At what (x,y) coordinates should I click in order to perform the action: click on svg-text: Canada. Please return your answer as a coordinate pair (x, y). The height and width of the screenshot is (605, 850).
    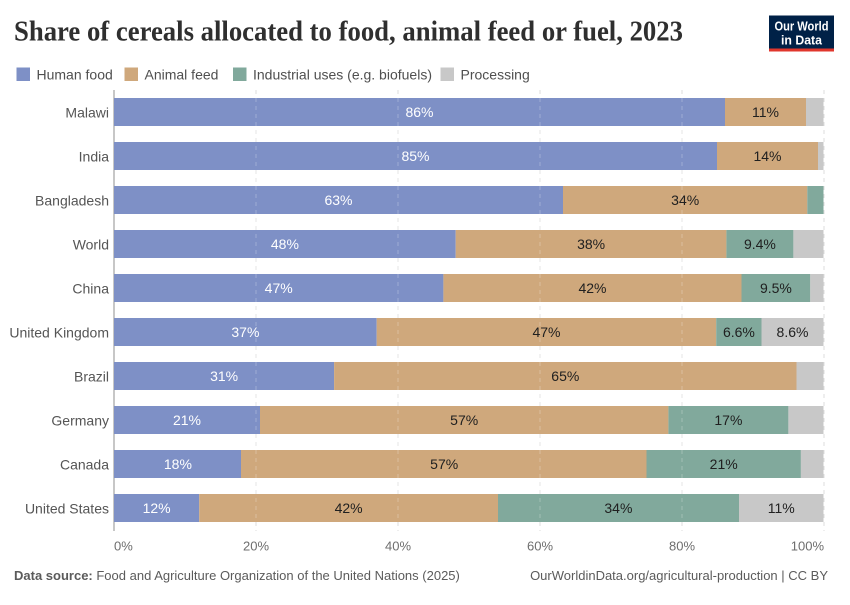
    Looking at the image, I should click on (84, 465).